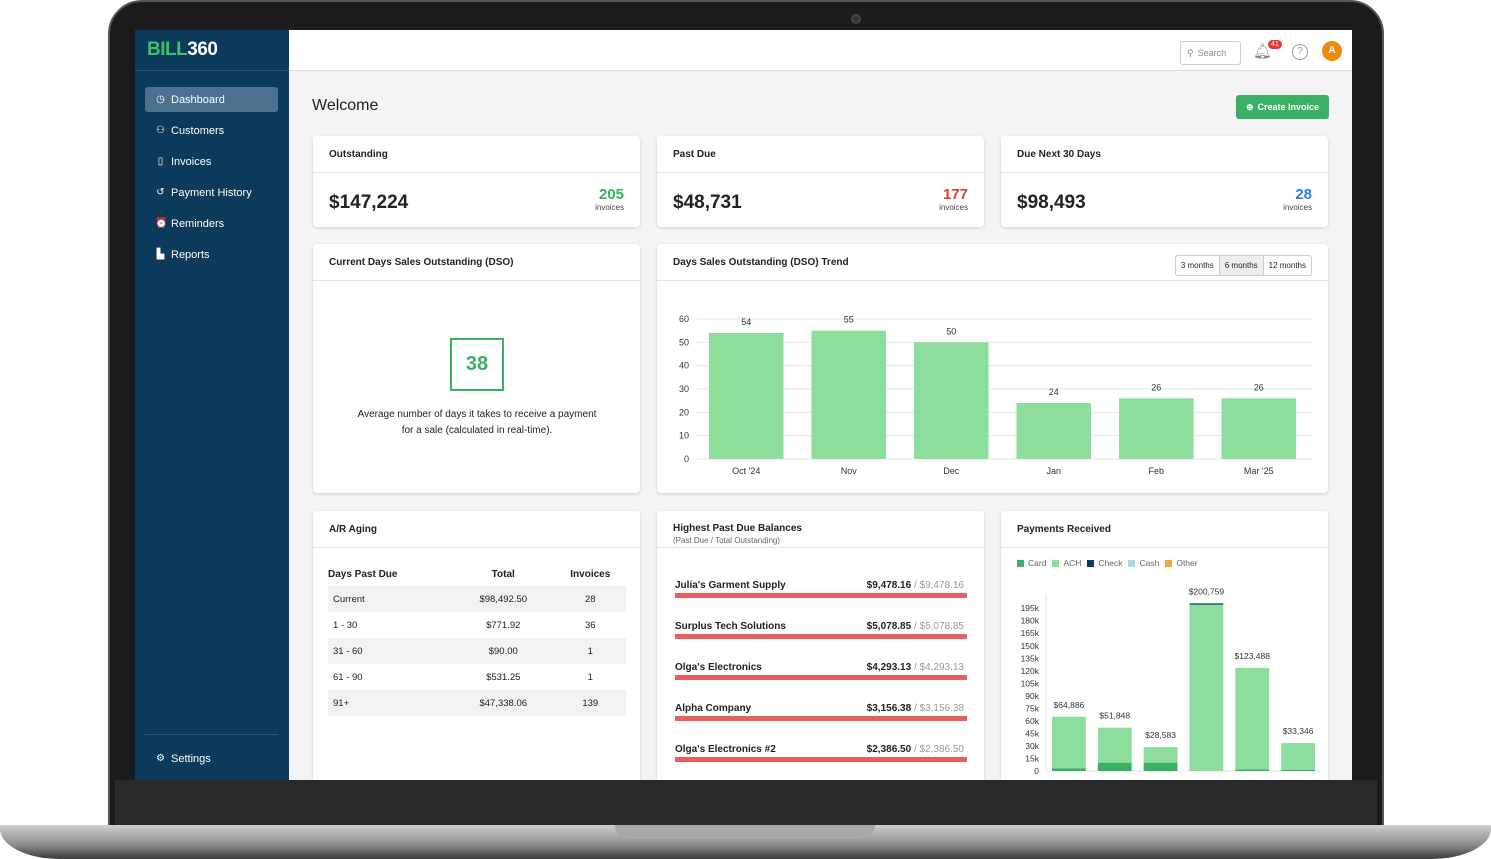 This screenshot has width=1491, height=859. Describe the element at coordinates (727, 540) in the screenshot. I see `card-subtitle: (Past Due / Total Outstanding)` at that location.